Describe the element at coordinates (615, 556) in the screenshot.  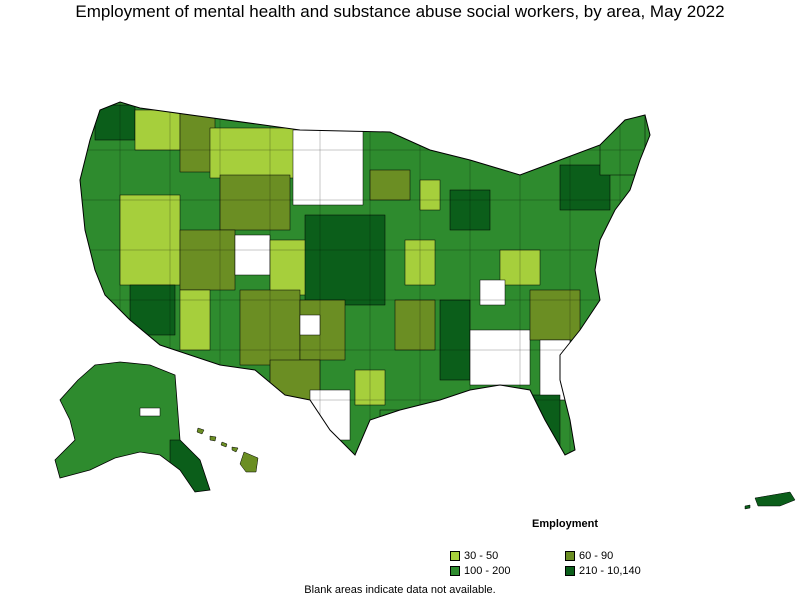
I see `legend-item: 60 - 90` at that location.